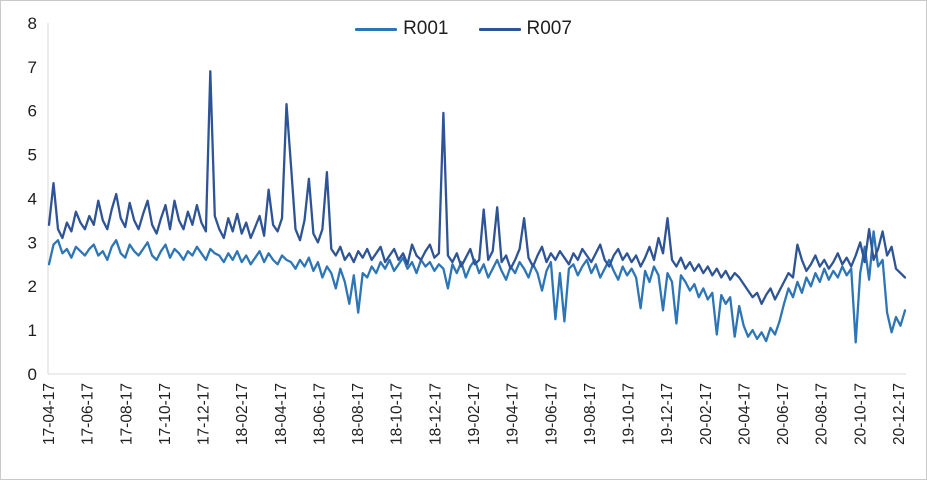 This screenshot has width=927, height=480. What do you see at coordinates (463, 29) in the screenshot?
I see `chart-legend: R001 R007` at bounding box center [463, 29].